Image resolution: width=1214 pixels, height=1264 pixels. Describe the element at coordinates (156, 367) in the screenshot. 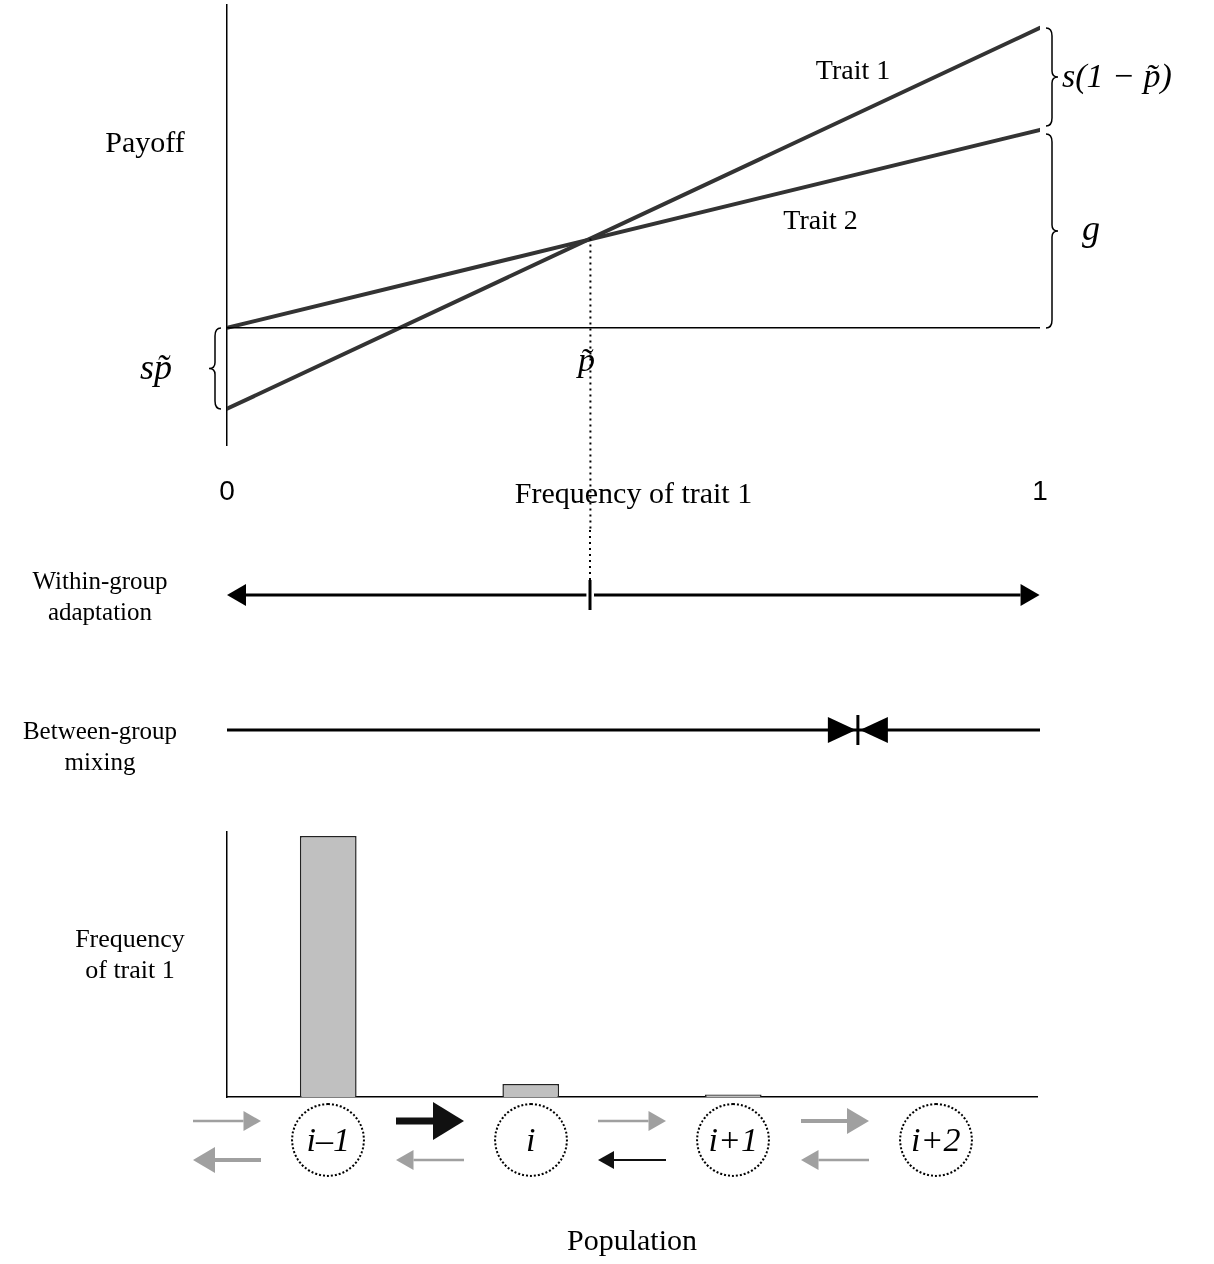

I see `text: sp̃` at that location.